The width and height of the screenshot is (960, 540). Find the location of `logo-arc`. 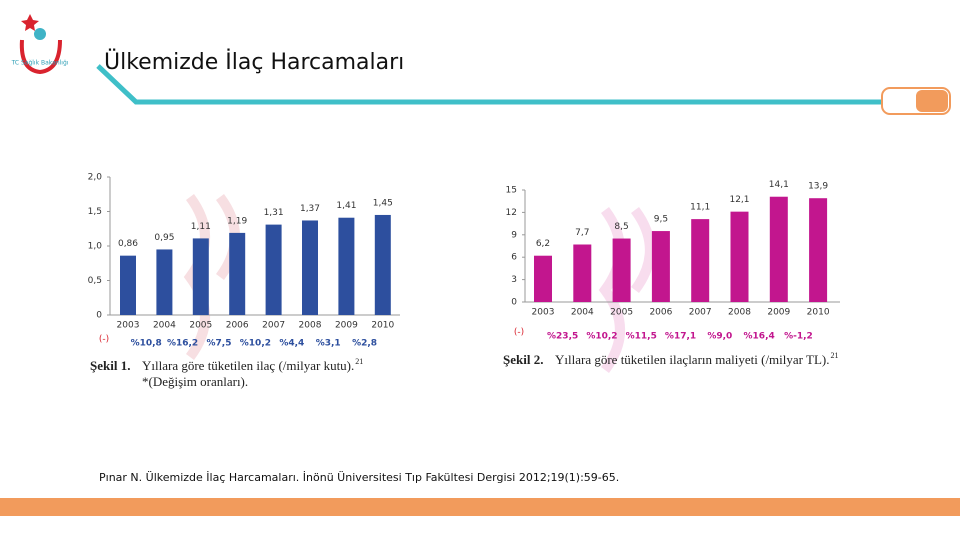

logo-arc is located at coordinates (40, 57).